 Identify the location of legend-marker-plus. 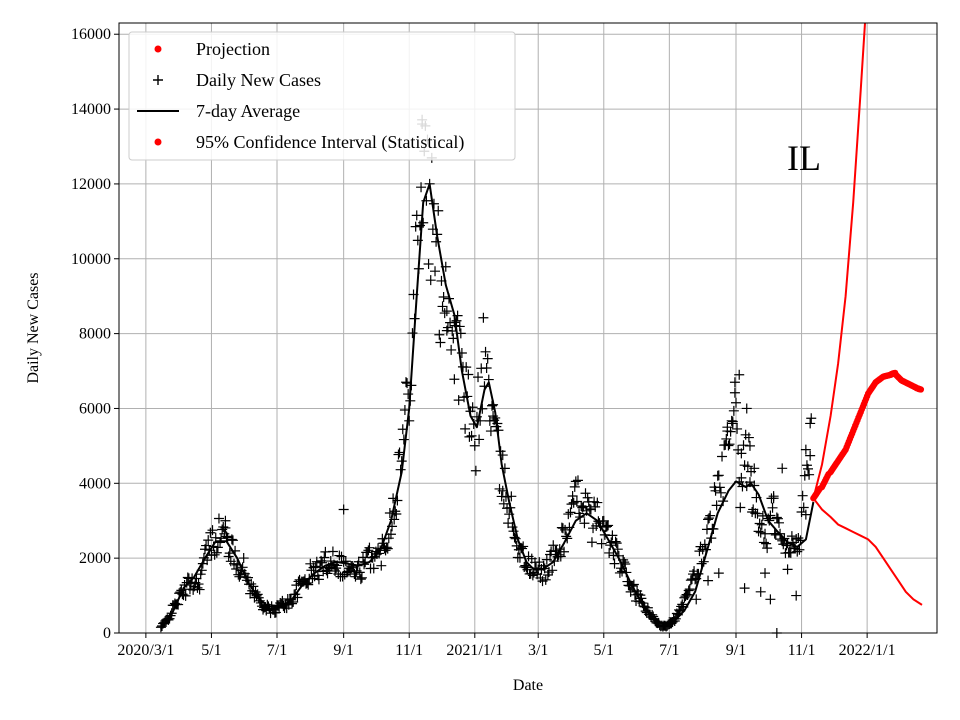
(158, 80).